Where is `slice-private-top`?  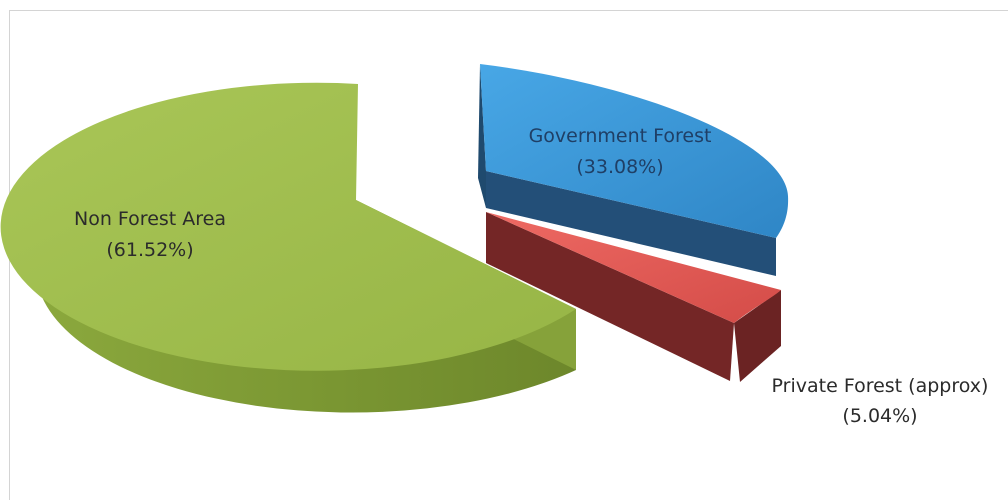 slice-private-top is located at coordinates (633, 267).